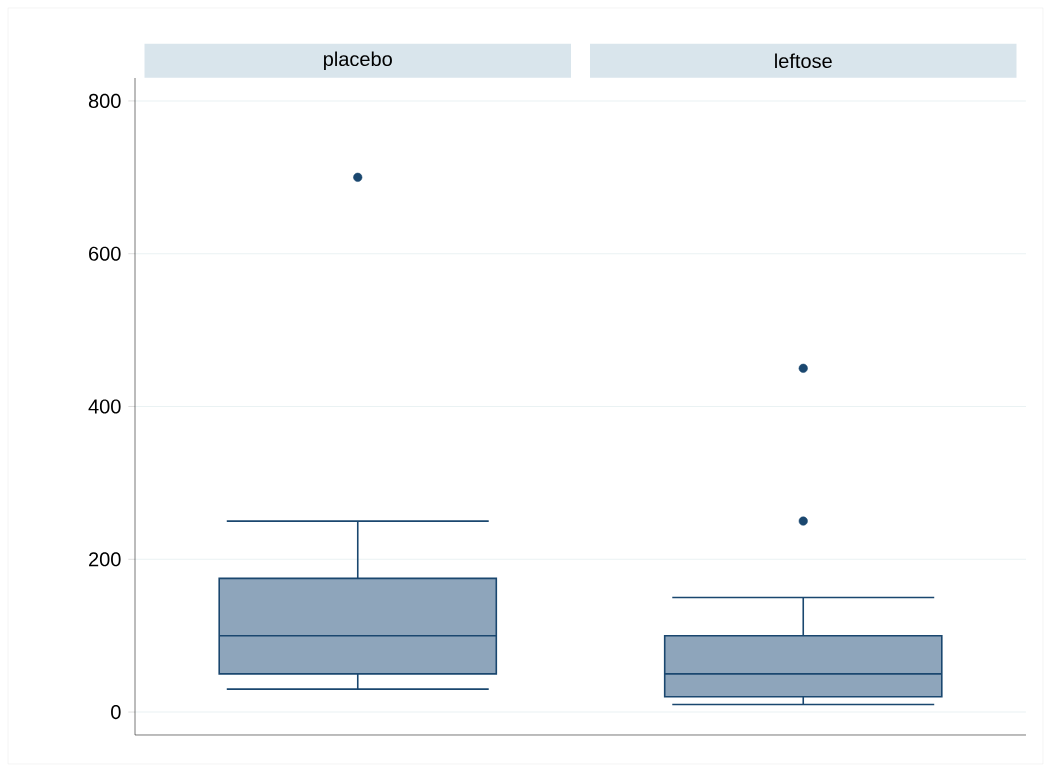  What do you see at coordinates (104, 100) in the screenshot?
I see `y-tick-label: 800` at bounding box center [104, 100].